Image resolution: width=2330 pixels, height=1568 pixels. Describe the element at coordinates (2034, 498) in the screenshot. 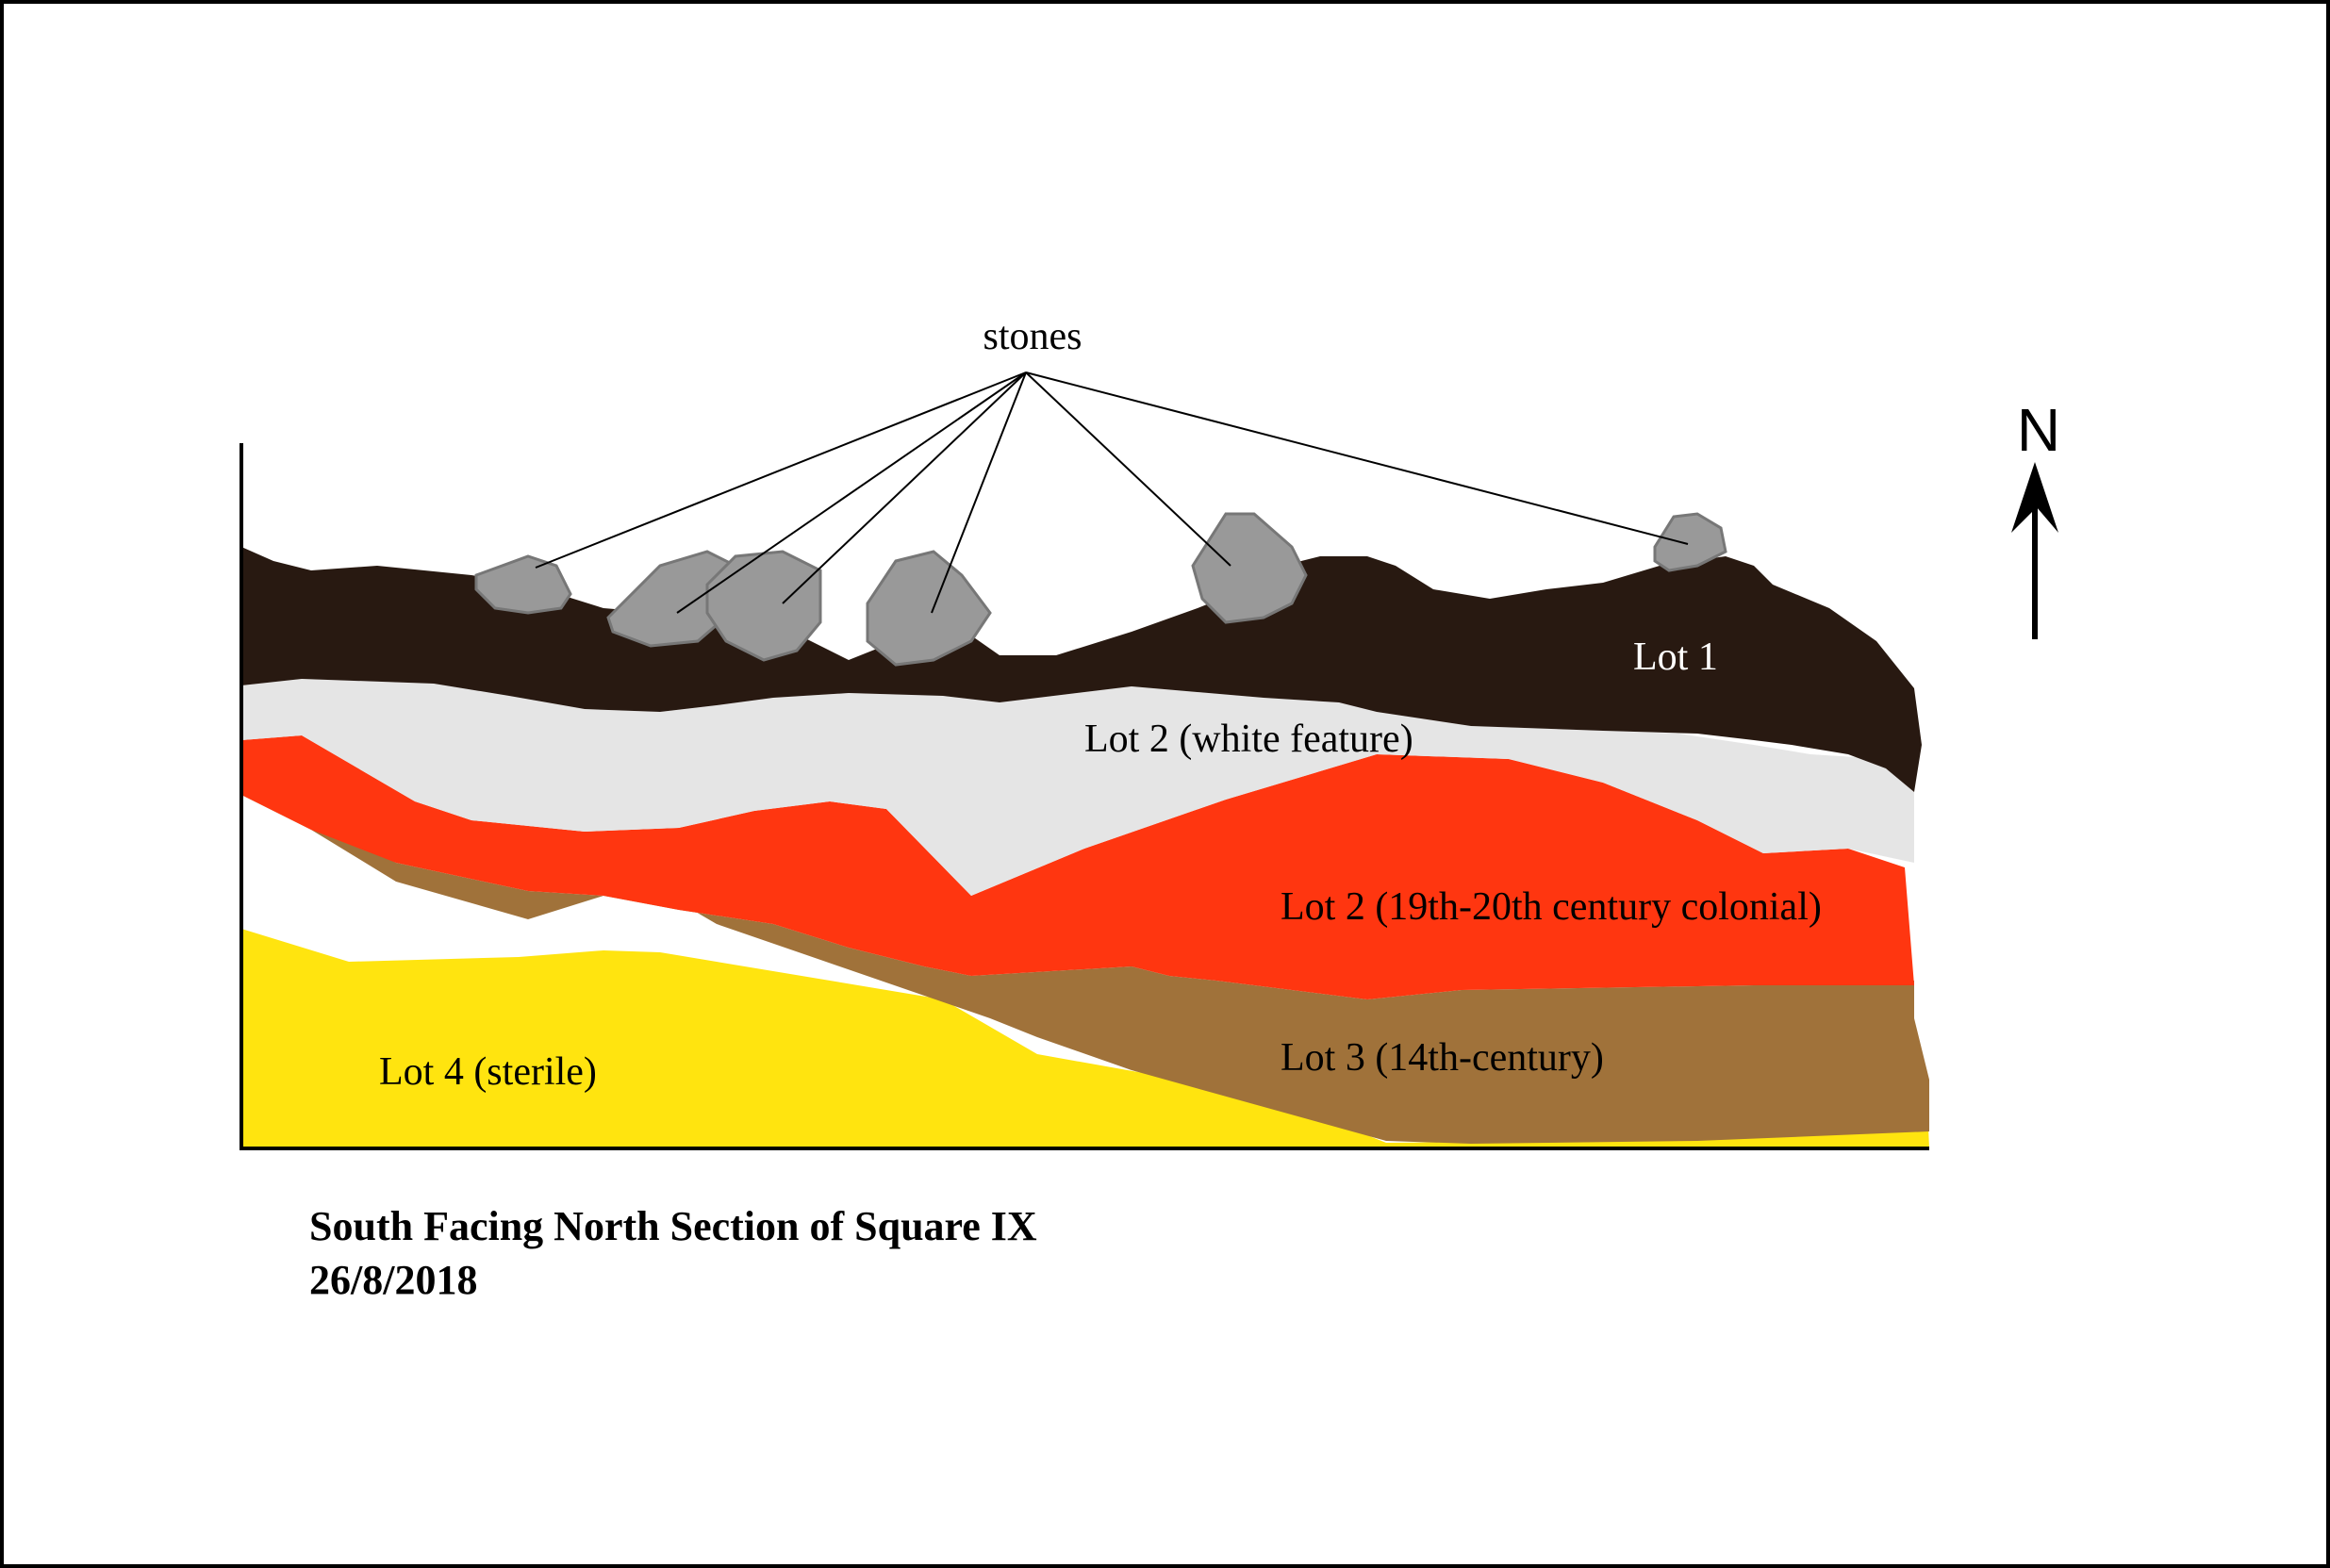

I see `north-arrowhead-icon` at that location.